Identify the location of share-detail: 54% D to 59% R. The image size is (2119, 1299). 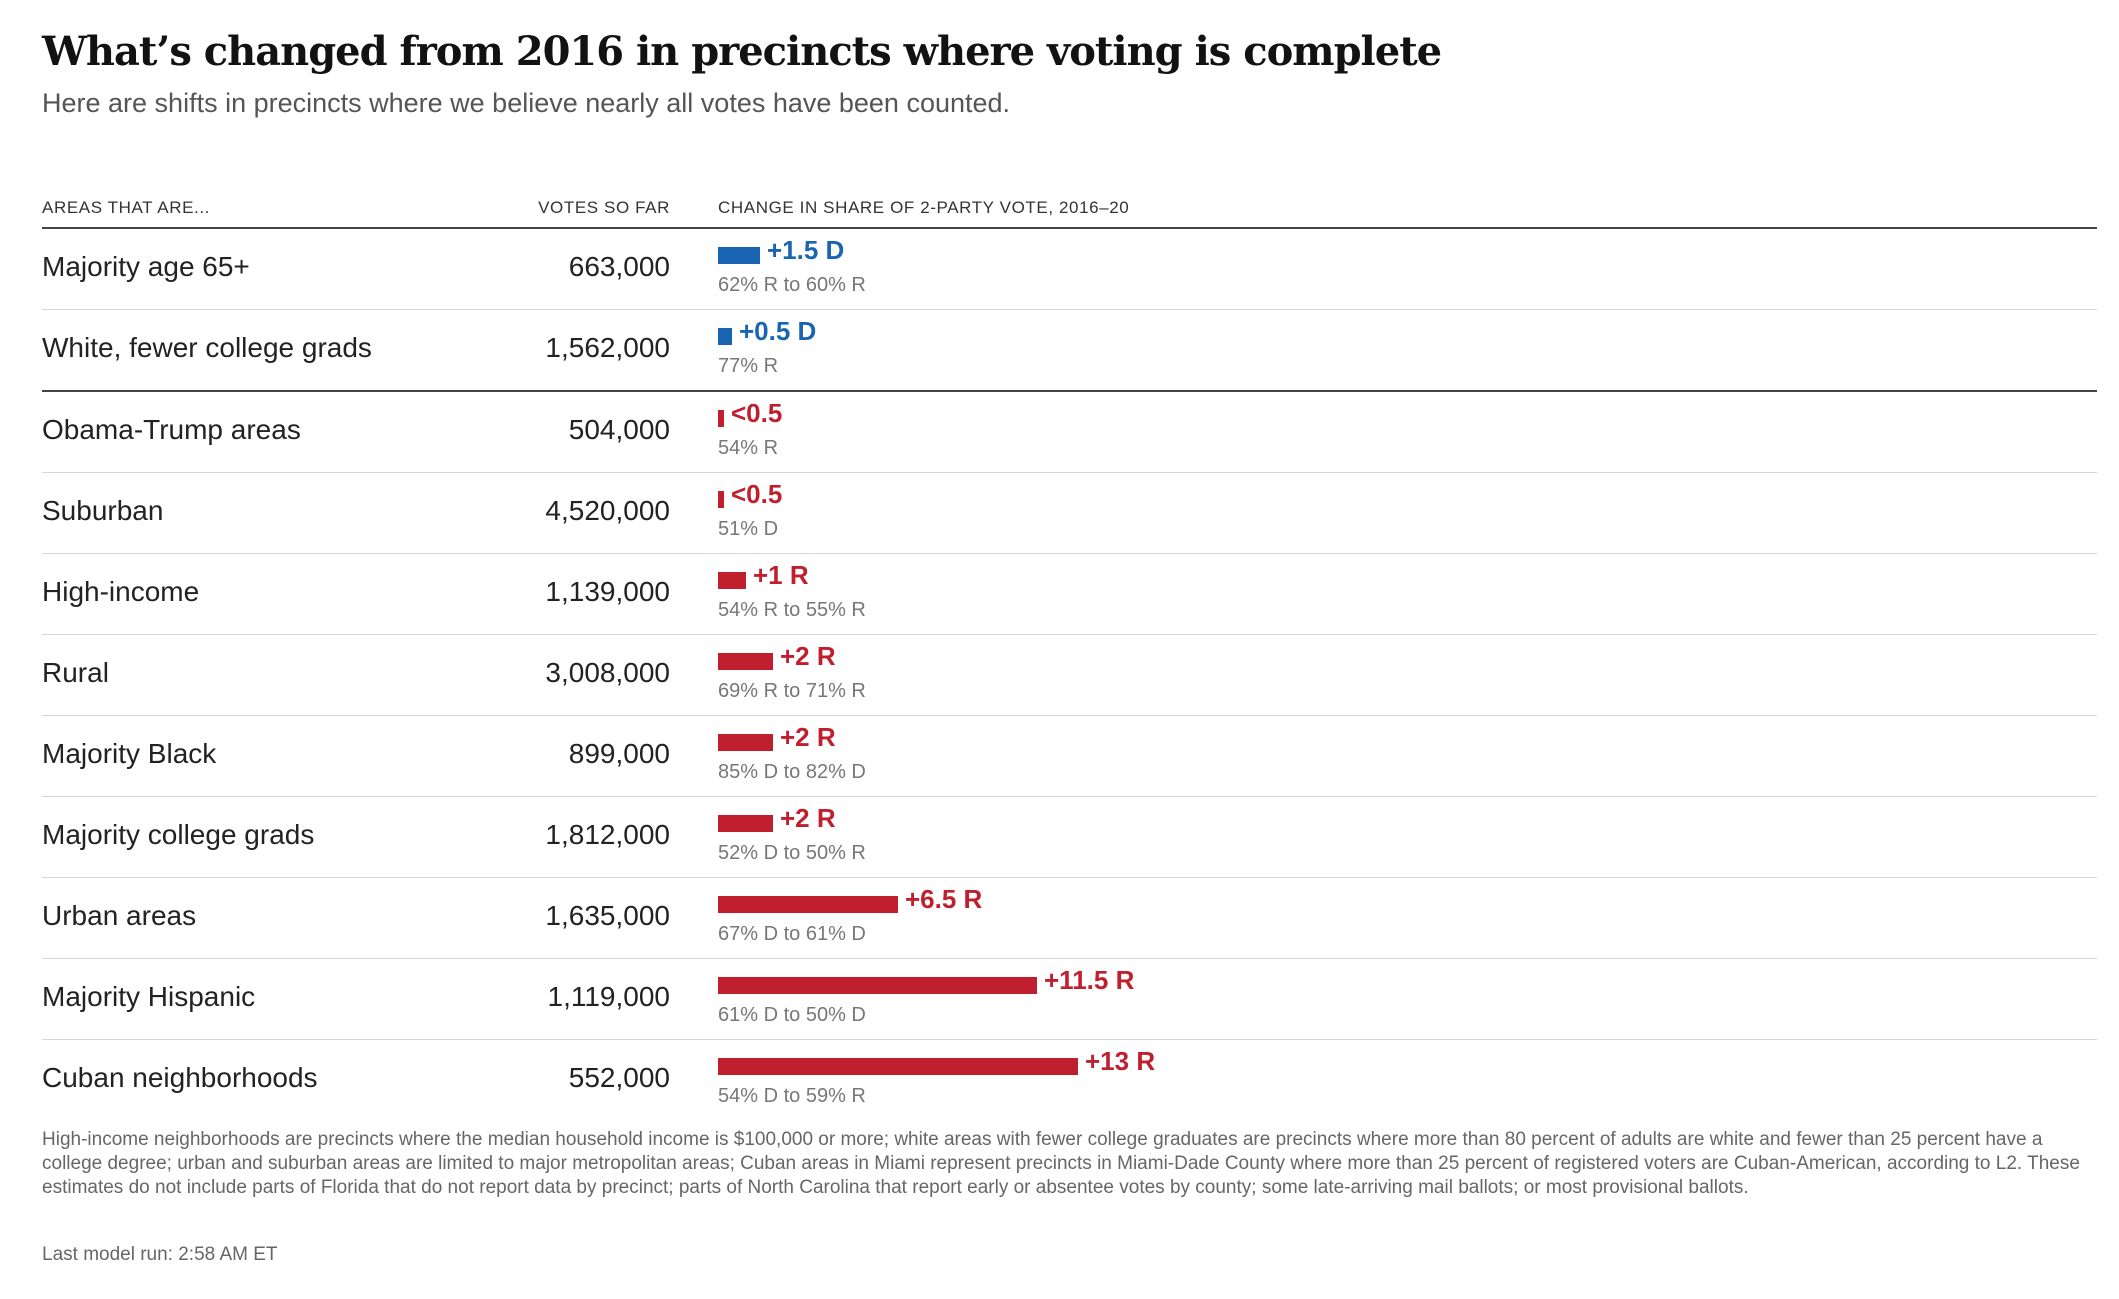
(792, 1096).